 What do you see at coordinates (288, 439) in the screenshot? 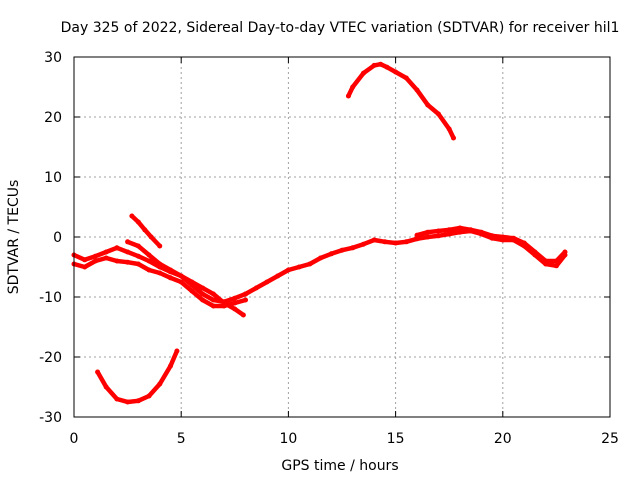
I see `x-tick-label: 10` at bounding box center [288, 439].